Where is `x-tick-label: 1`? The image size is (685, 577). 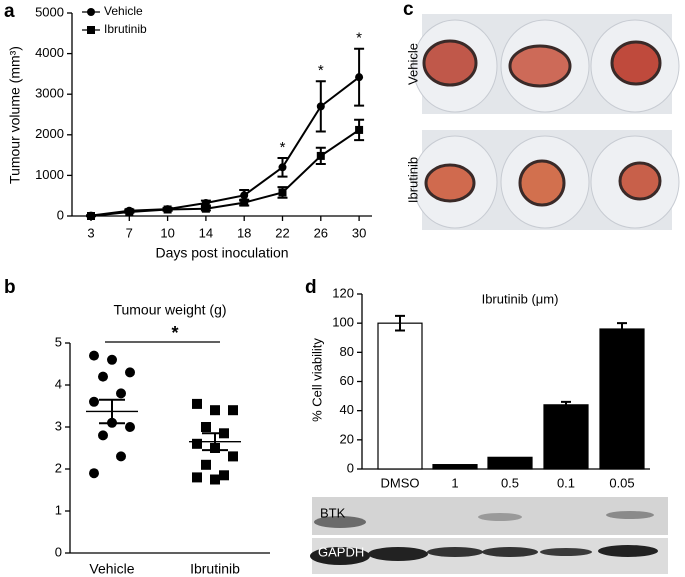
x-tick-label: 1 is located at coordinates (454, 482).